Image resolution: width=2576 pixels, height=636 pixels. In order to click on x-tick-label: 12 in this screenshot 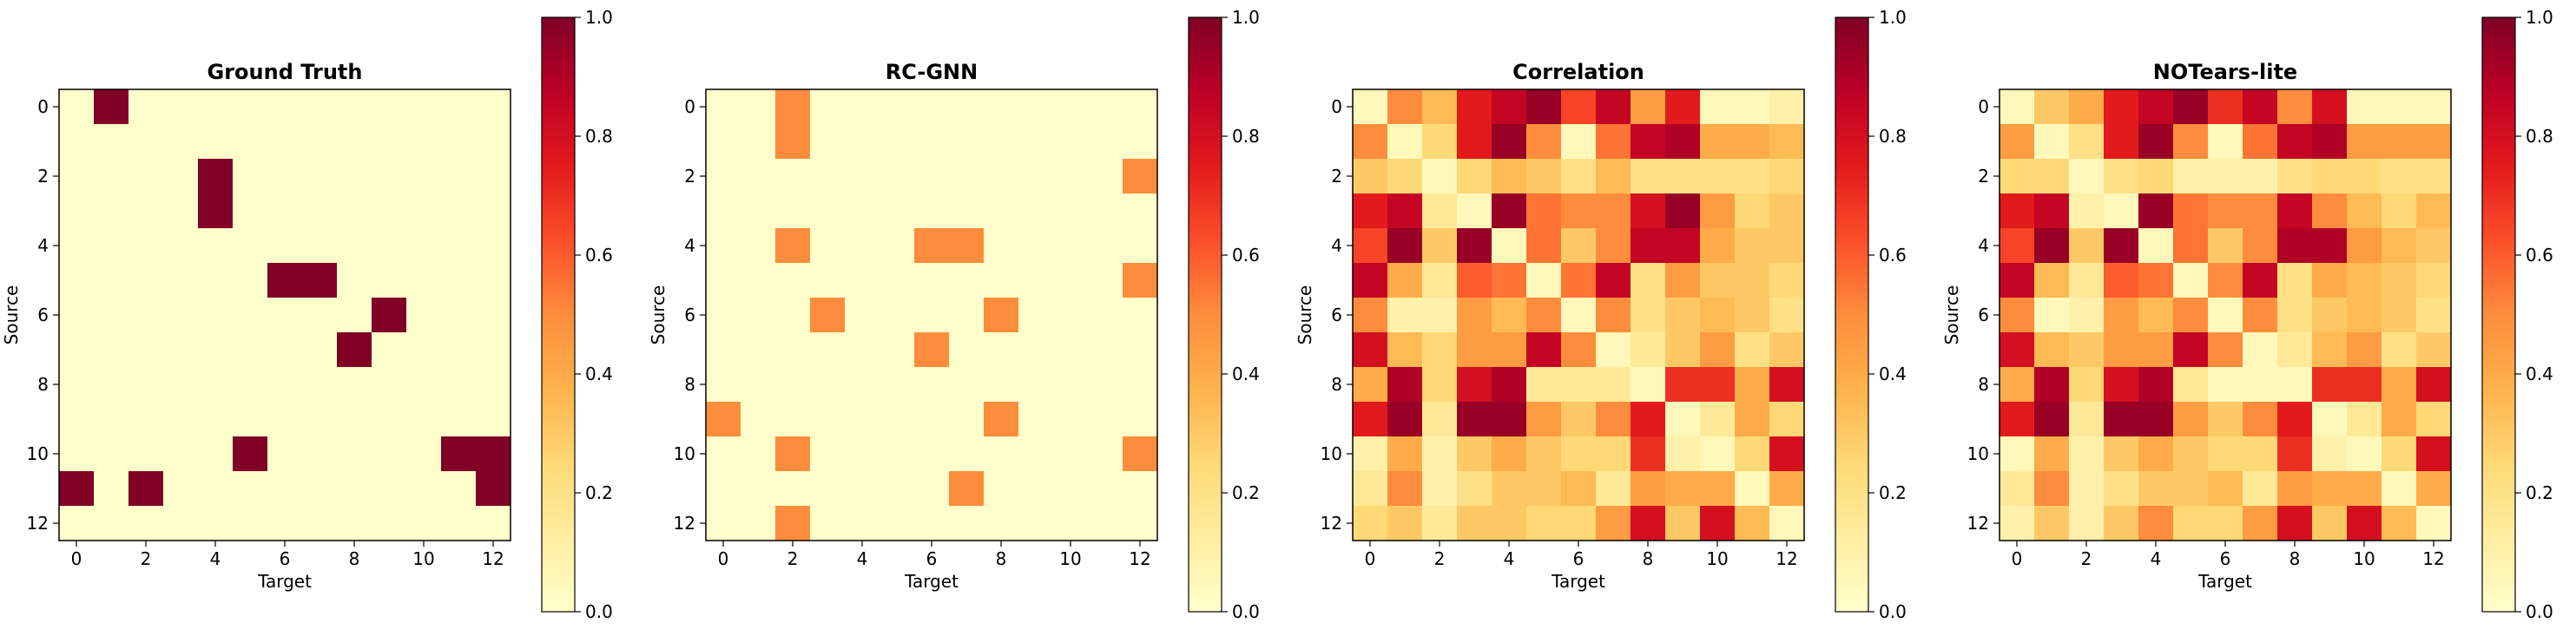, I will do `click(2433, 558)`.